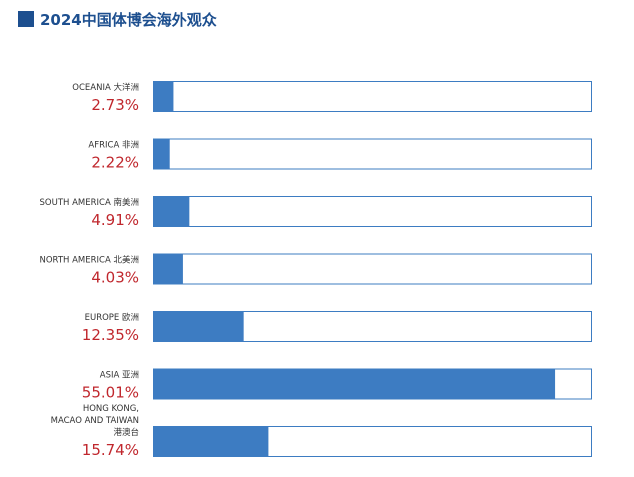 The height and width of the screenshot is (477, 634). What do you see at coordinates (110, 393) in the screenshot?
I see `value-label: 55.01%` at bounding box center [110, 393].